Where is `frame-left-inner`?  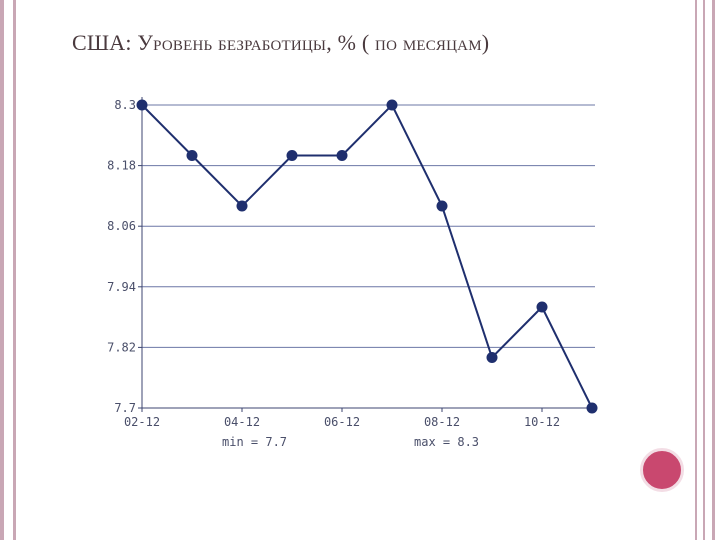
frame-left-inner is located at coordinates (14, 270).